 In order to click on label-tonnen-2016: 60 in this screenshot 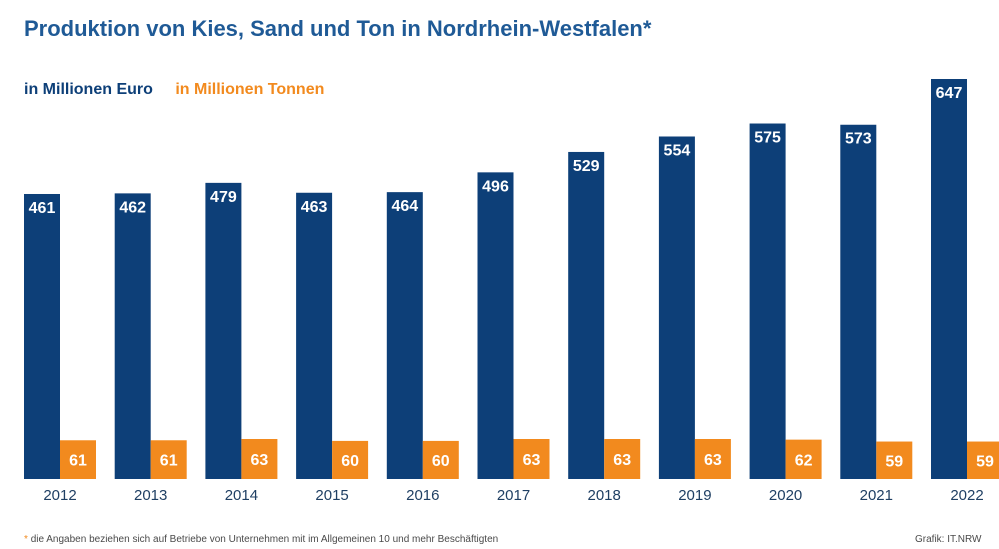, I will do `click(441, 461)`.